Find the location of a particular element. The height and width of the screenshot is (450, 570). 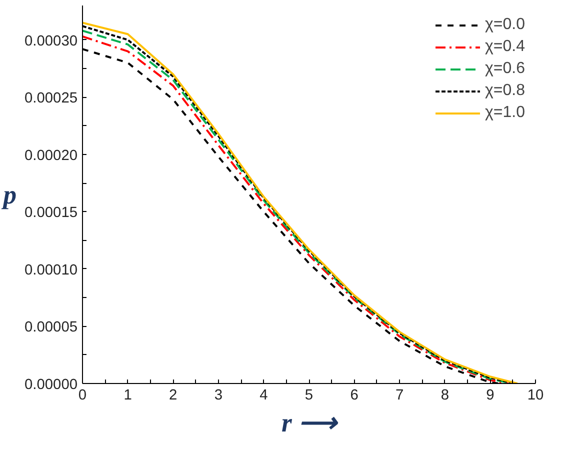

x-tick-label: 6 is located at coordinates (354, 396).